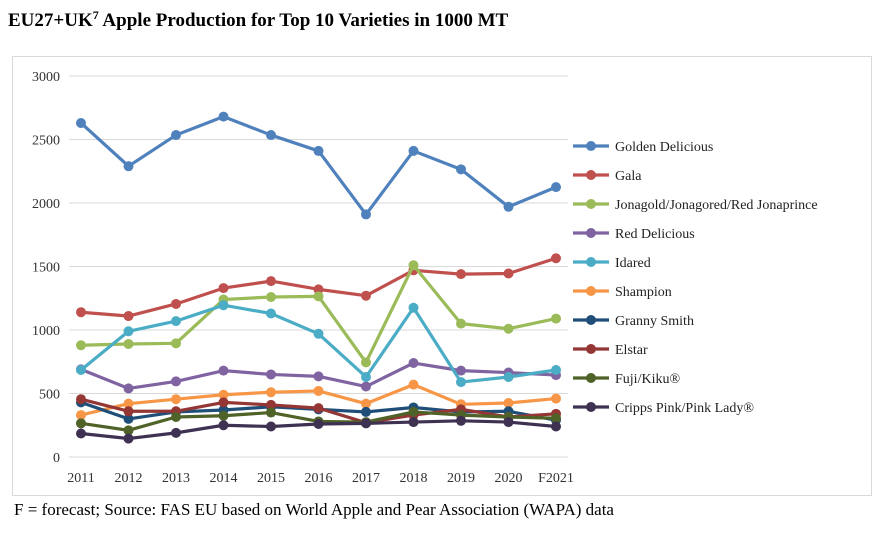  What do you see at coordinates (716, 205) in the screenshot?
I see `legend-label: Jonagold/Jonagored/Red Jonaprince` at bounding box center [716, 205].